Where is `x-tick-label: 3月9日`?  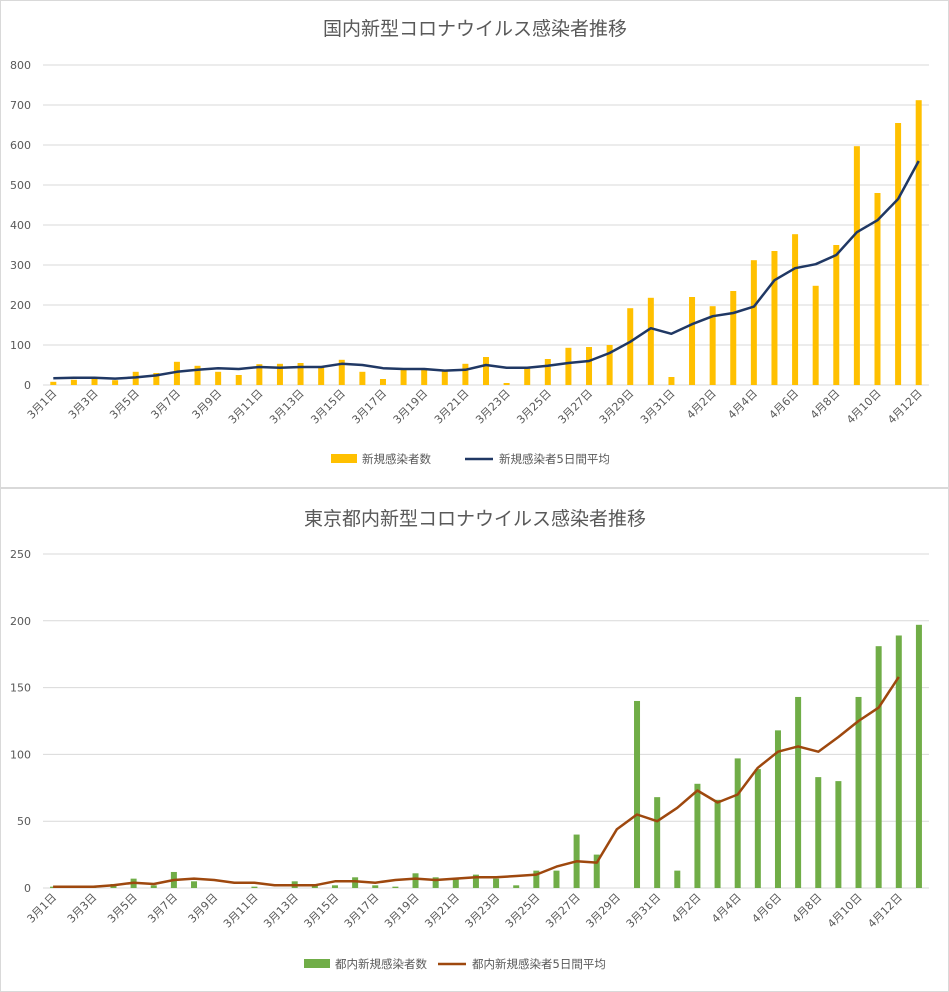
x-tick-label: 3月9日 is located at coordinates (203, 908).